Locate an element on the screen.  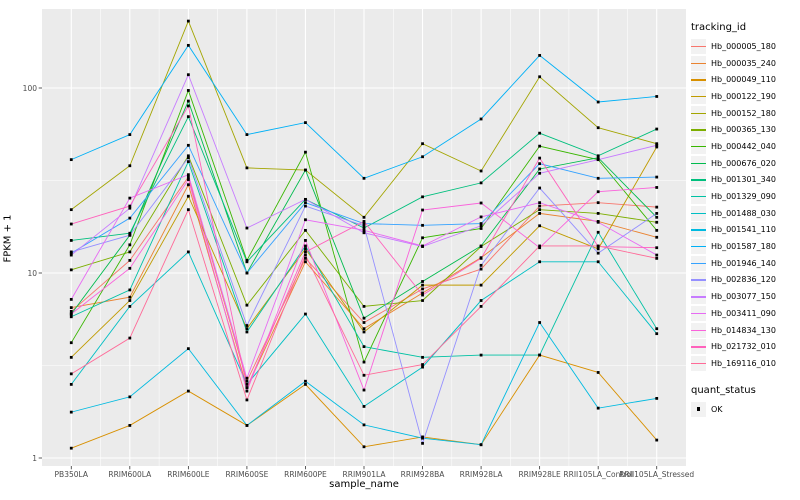
legend-label: Hb_000005_180 is located at coordinates (743, 46).